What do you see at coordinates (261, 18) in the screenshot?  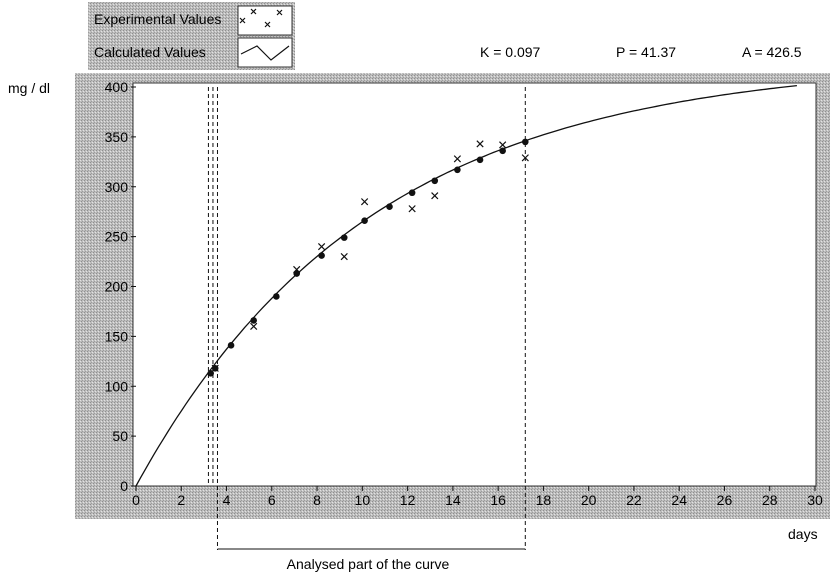 I see `legend-cross-markers` at bounding box center [261, 18].